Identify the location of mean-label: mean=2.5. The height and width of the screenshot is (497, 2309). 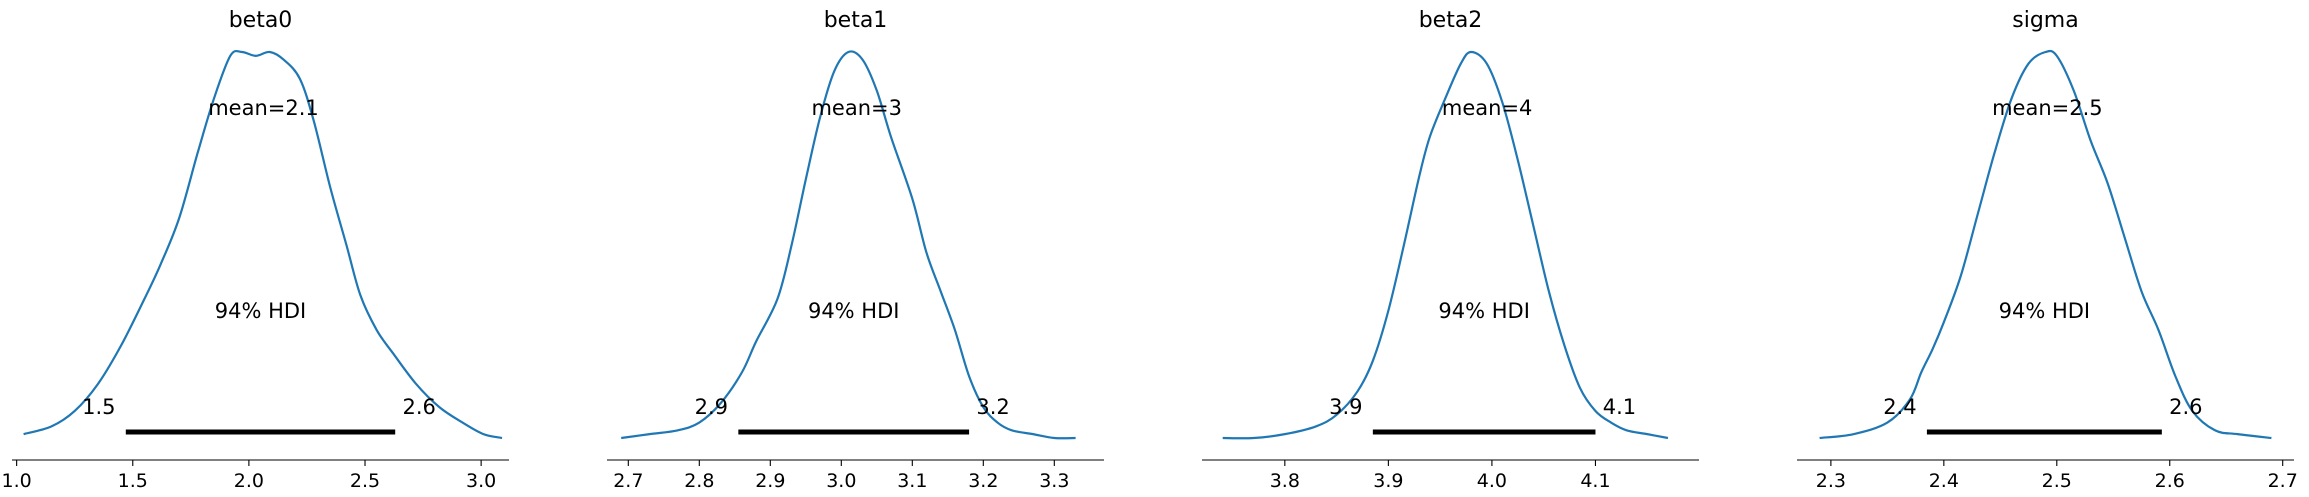
(2047, 108).